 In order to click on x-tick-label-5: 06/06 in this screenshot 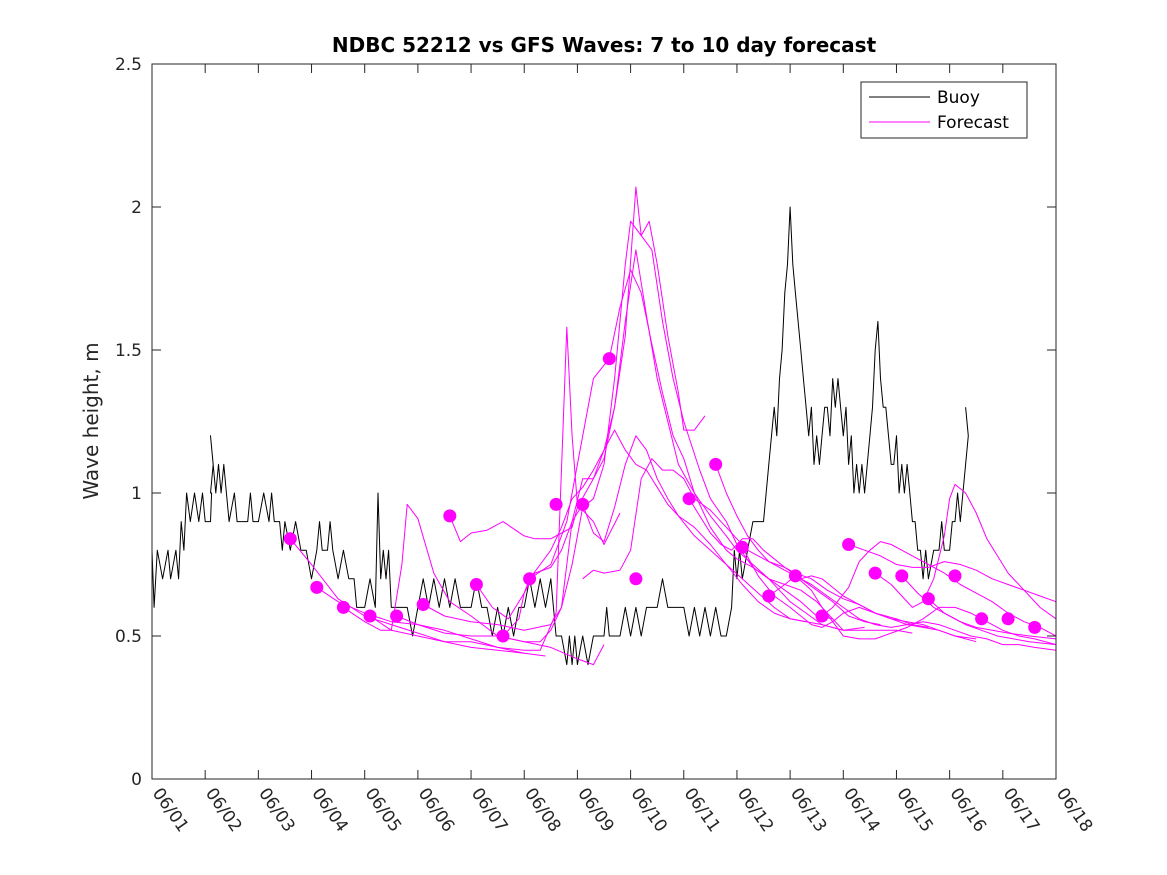, I will do `click(436, 810)`.